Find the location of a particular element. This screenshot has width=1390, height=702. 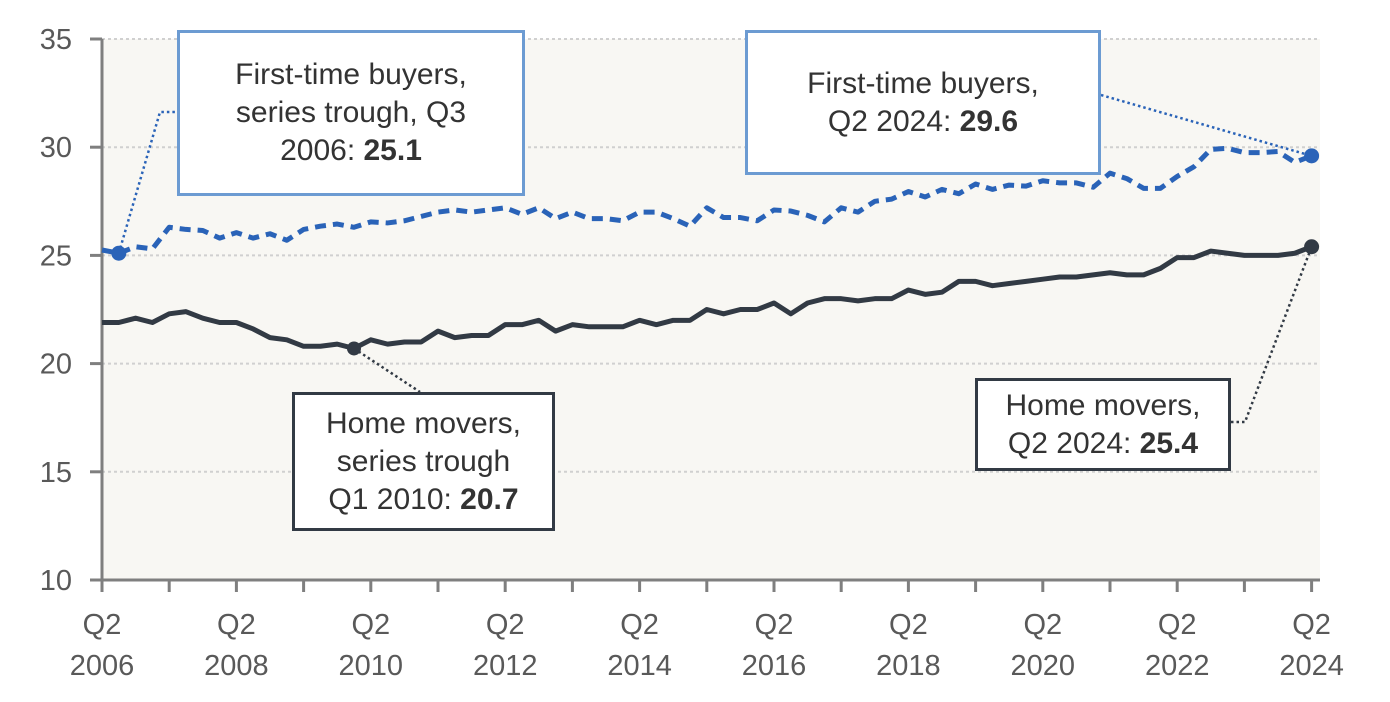

leader-line-hm-trough is located at coordinates (387, 370).